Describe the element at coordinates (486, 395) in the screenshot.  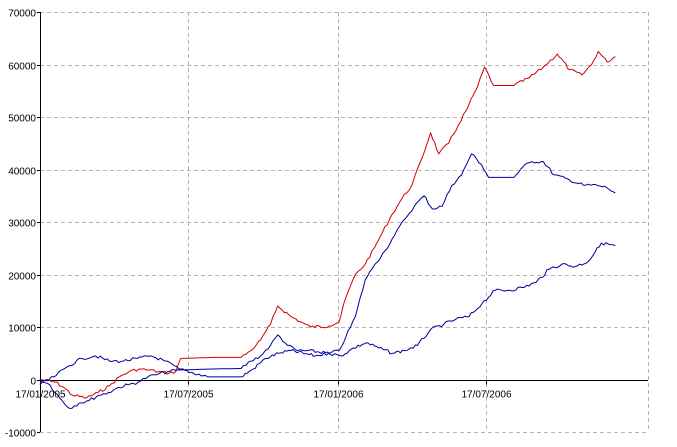
I see `x-tick-label: 17/07/2006` at that location.